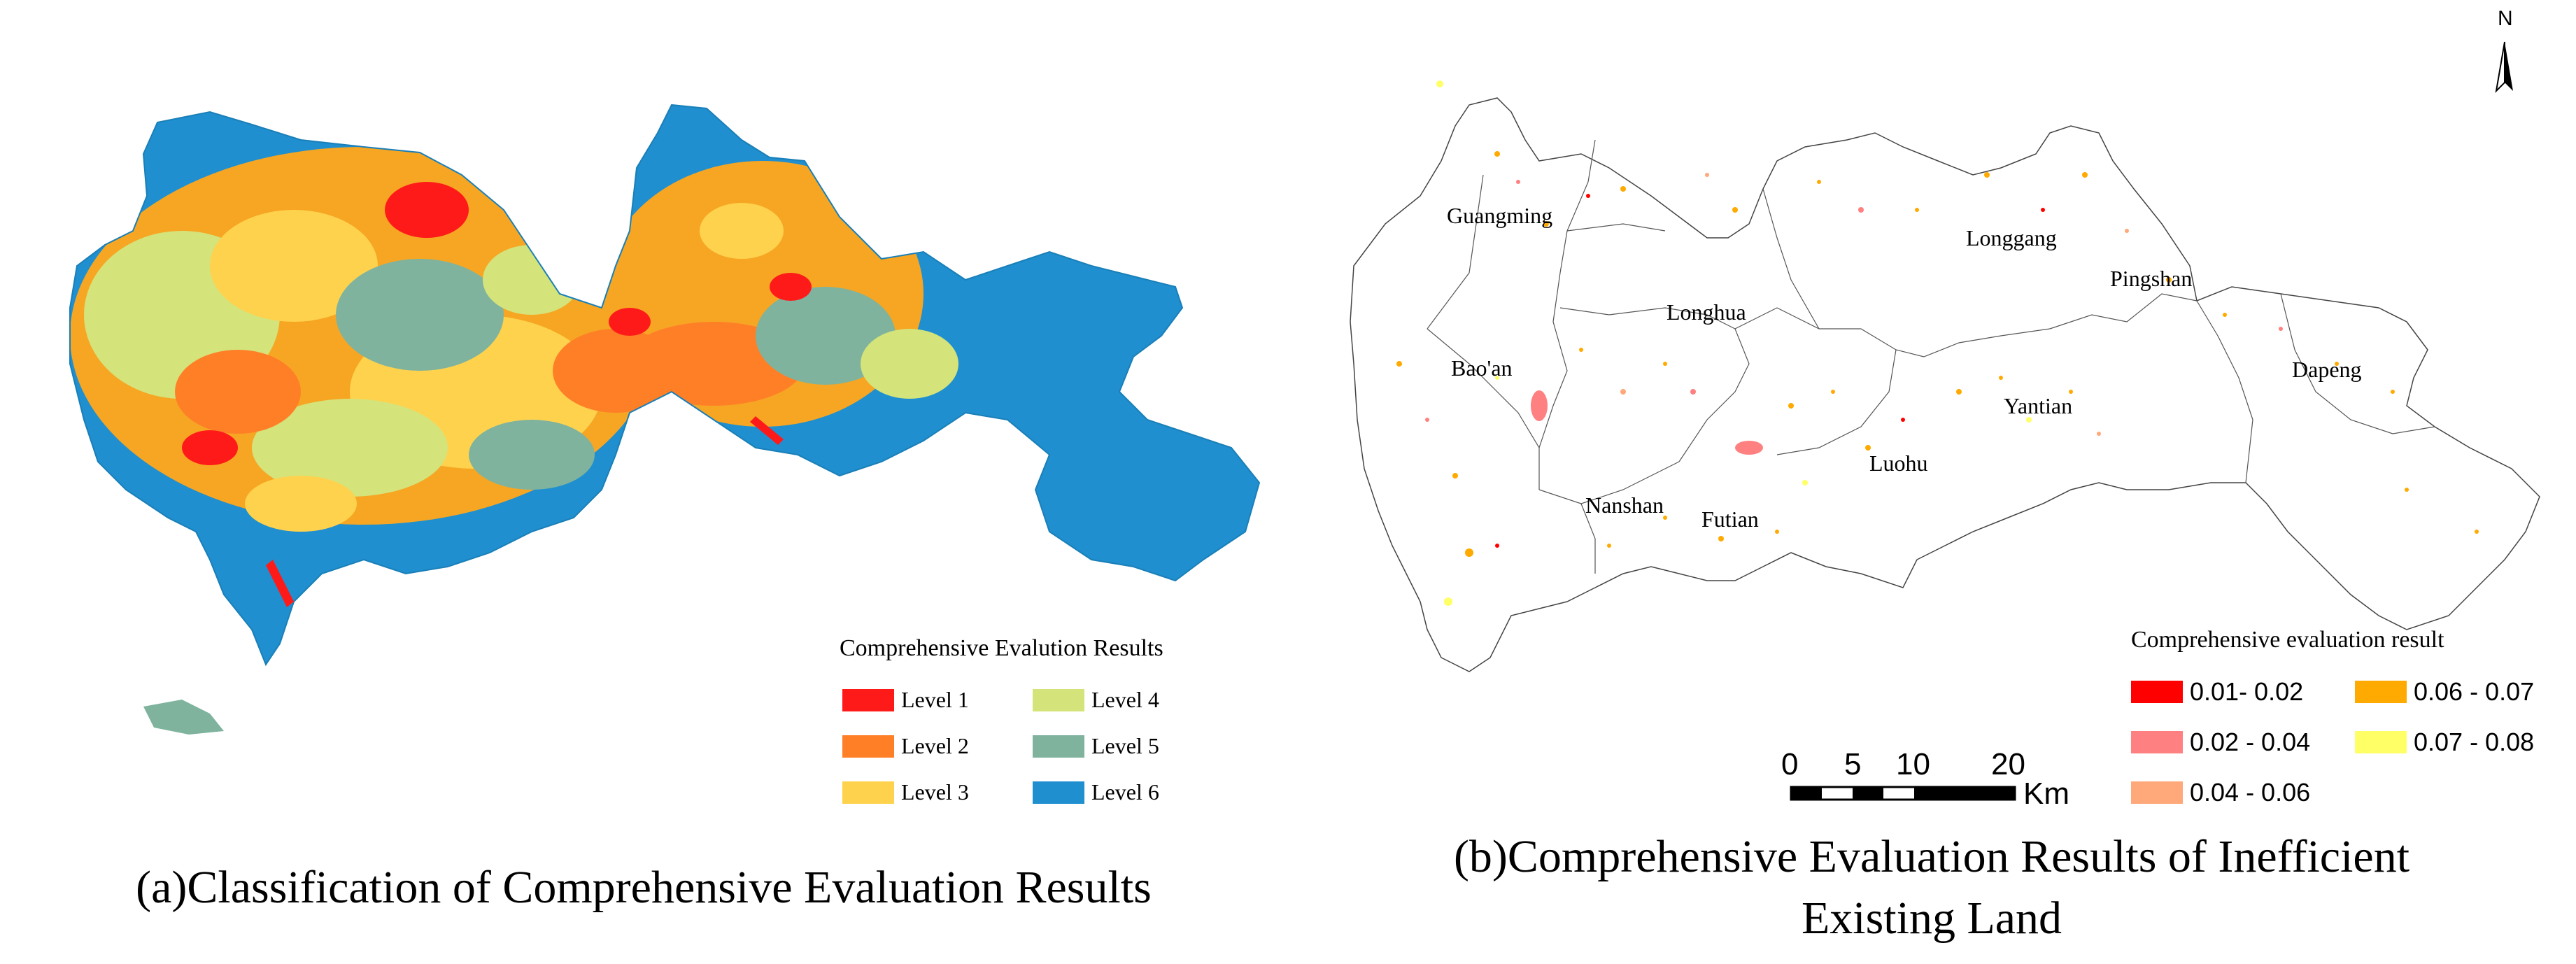 This screenshot has width=2576, height=964. Describe the element at coordinates (1853, 764) in the screenshot. I see `scale-tick-label: 5` at that location.